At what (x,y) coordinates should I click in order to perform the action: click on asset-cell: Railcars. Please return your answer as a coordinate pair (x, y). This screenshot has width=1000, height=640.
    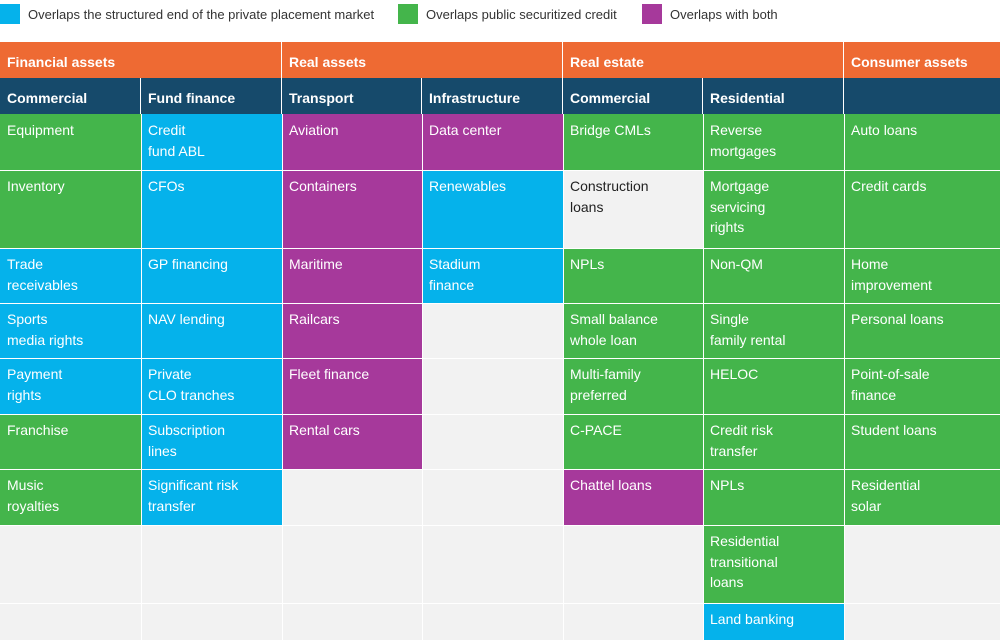
    Looking at the image, I should click on (352, 330).